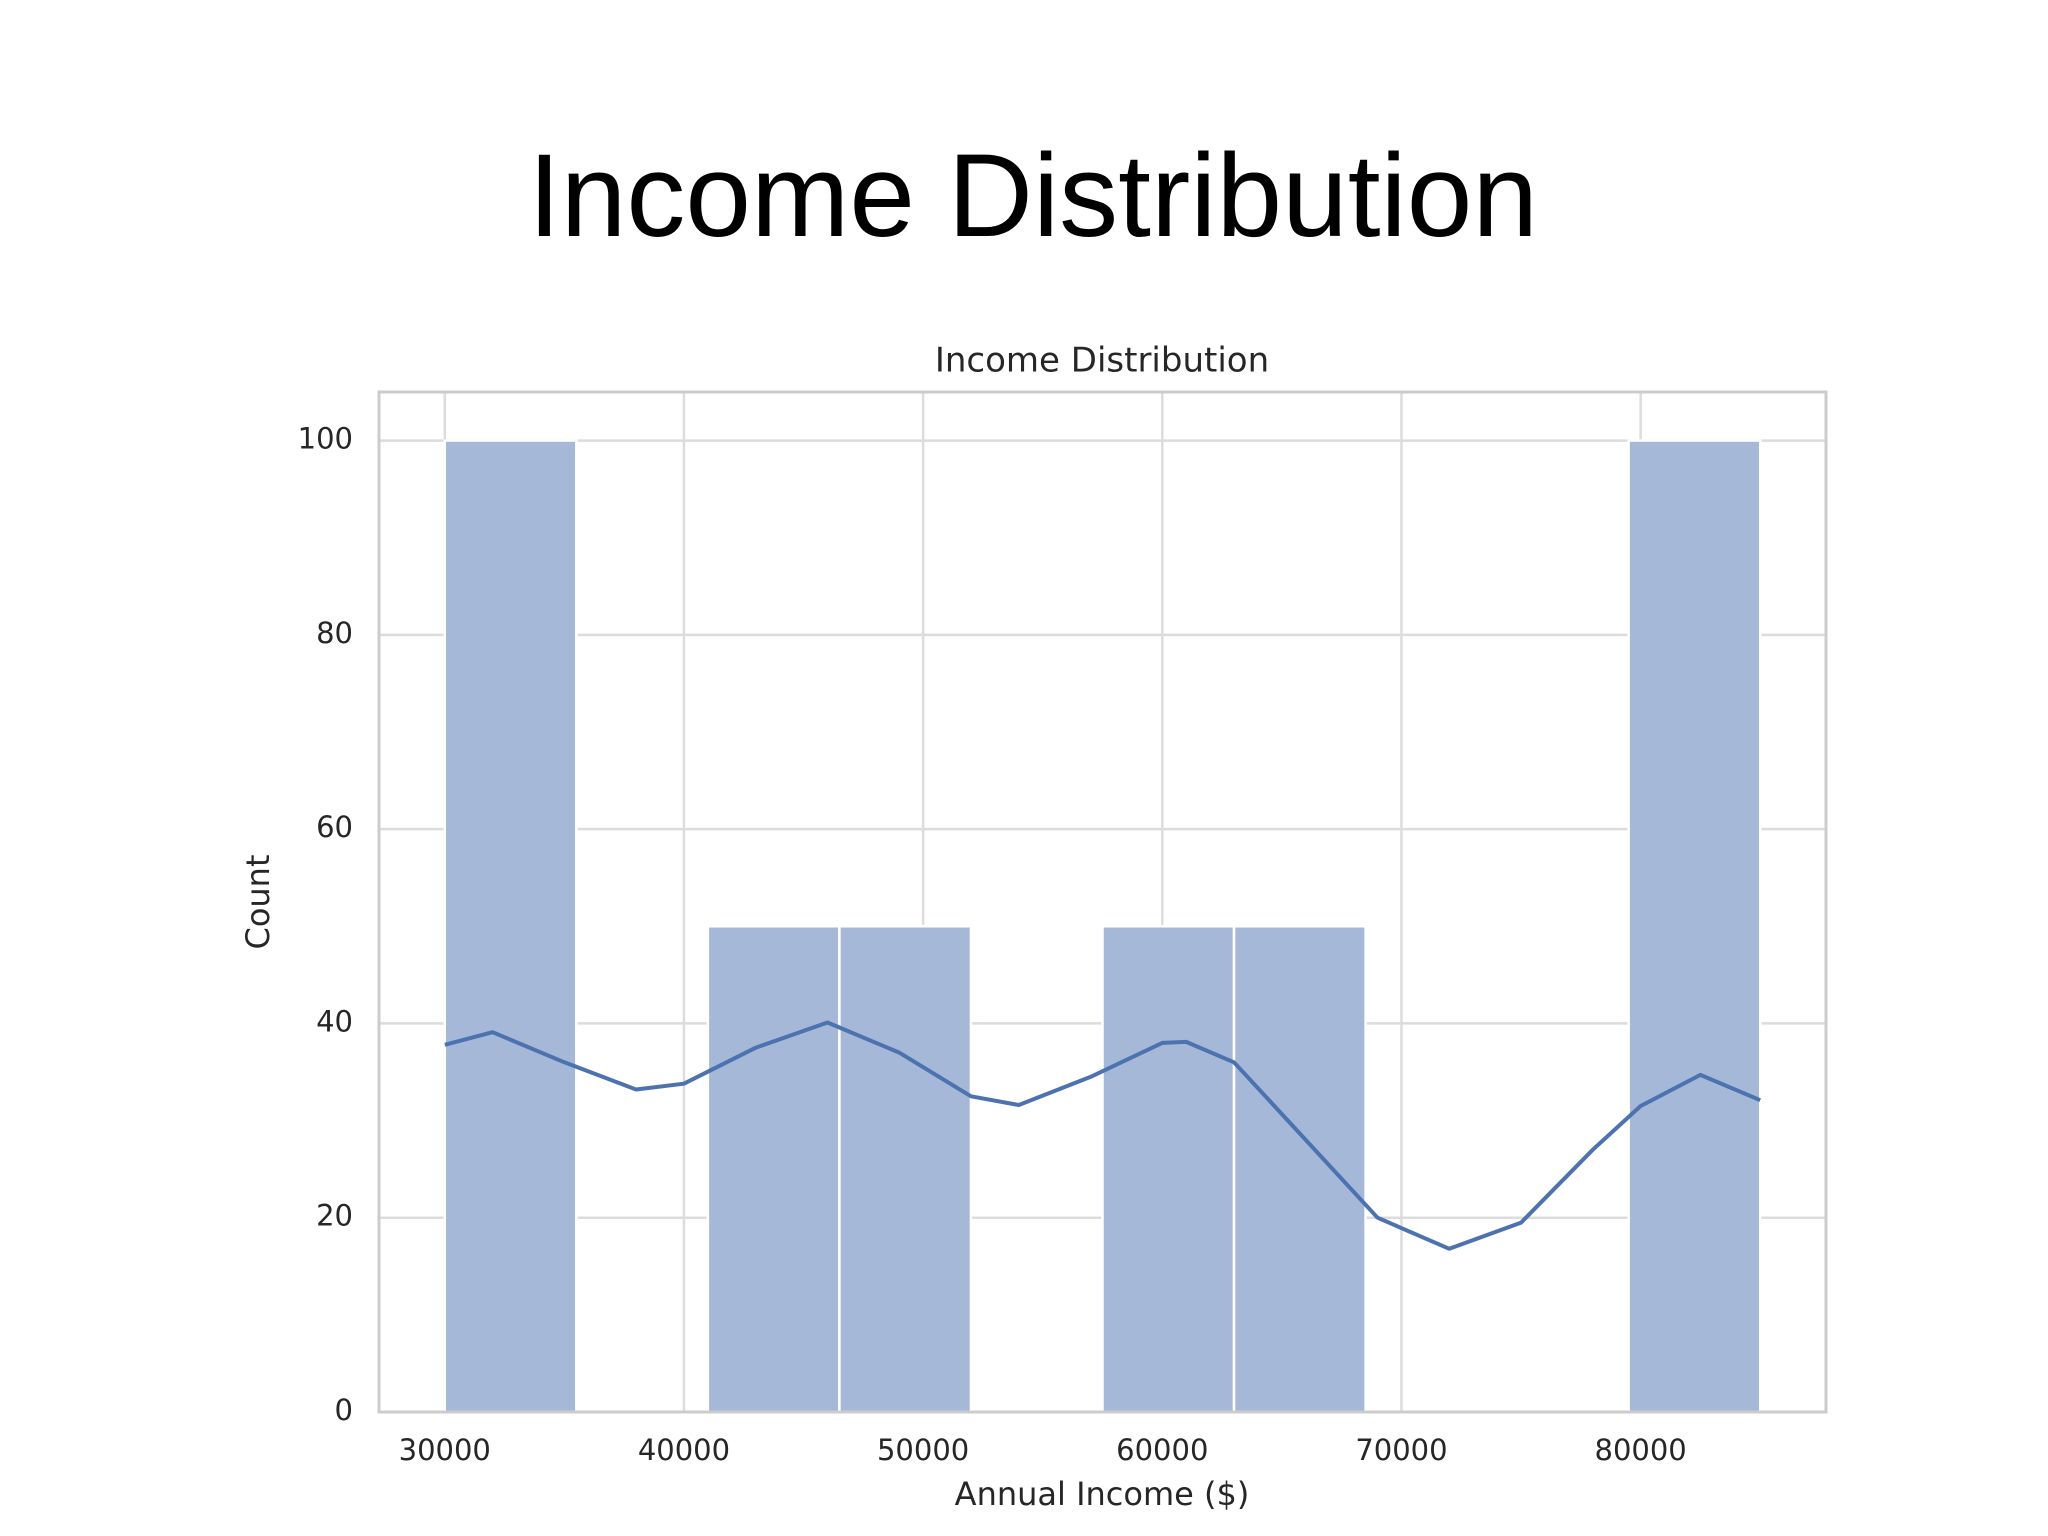 The width and height of the screenshot is (2048, 1536). I want to click on y-axis-label: Count, so click(258, 901).